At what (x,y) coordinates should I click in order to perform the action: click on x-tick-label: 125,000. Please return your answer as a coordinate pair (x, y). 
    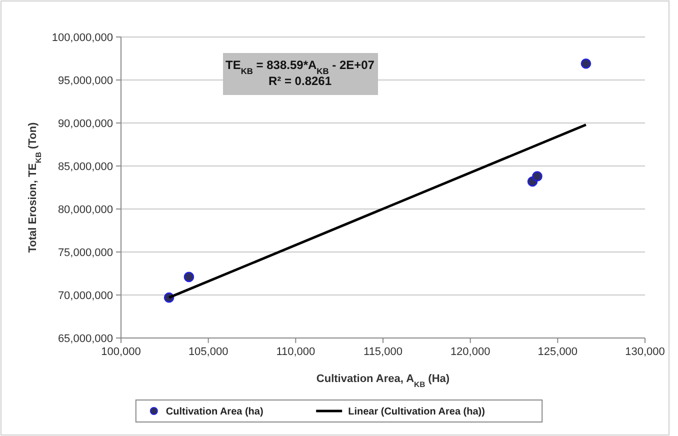
    Looking at the image, I should click on (558, 352).